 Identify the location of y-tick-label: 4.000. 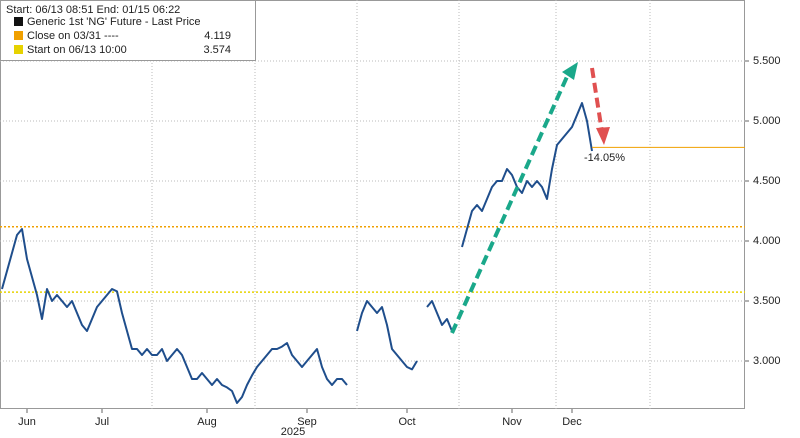
(767, 241).